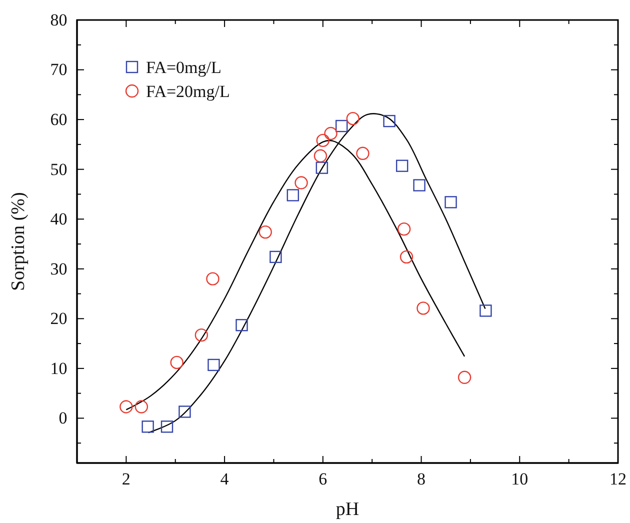  Describe the element at coordinates (348, 509) in the screenshot. I see `x-axis-title: pH` at that location.